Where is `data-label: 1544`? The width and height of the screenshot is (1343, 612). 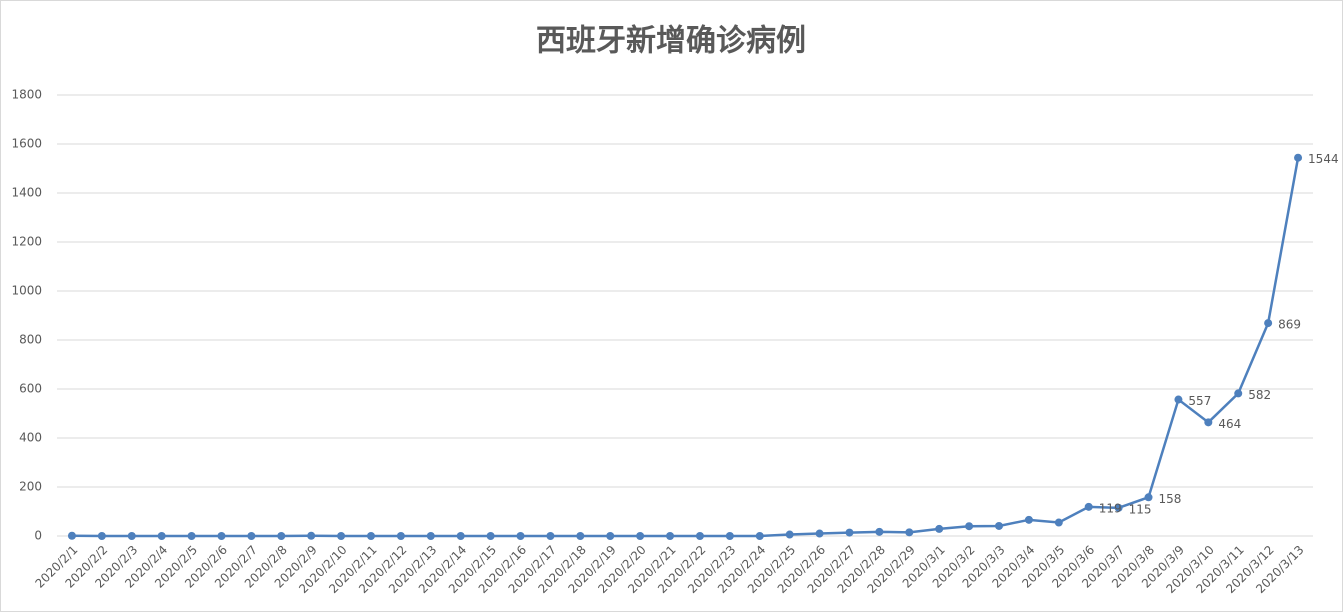 data-label: 1544 is located at coordinates (1323, 159).